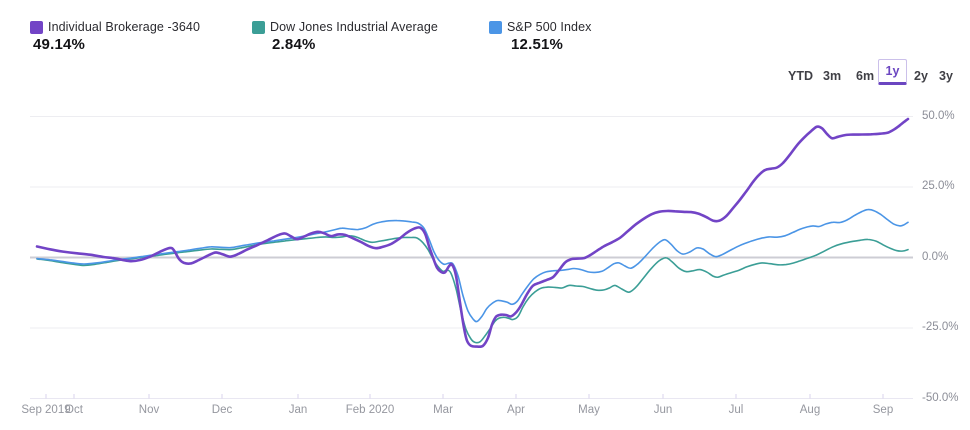  I want to click on x-axis-label: Sep, so click(883, 410).